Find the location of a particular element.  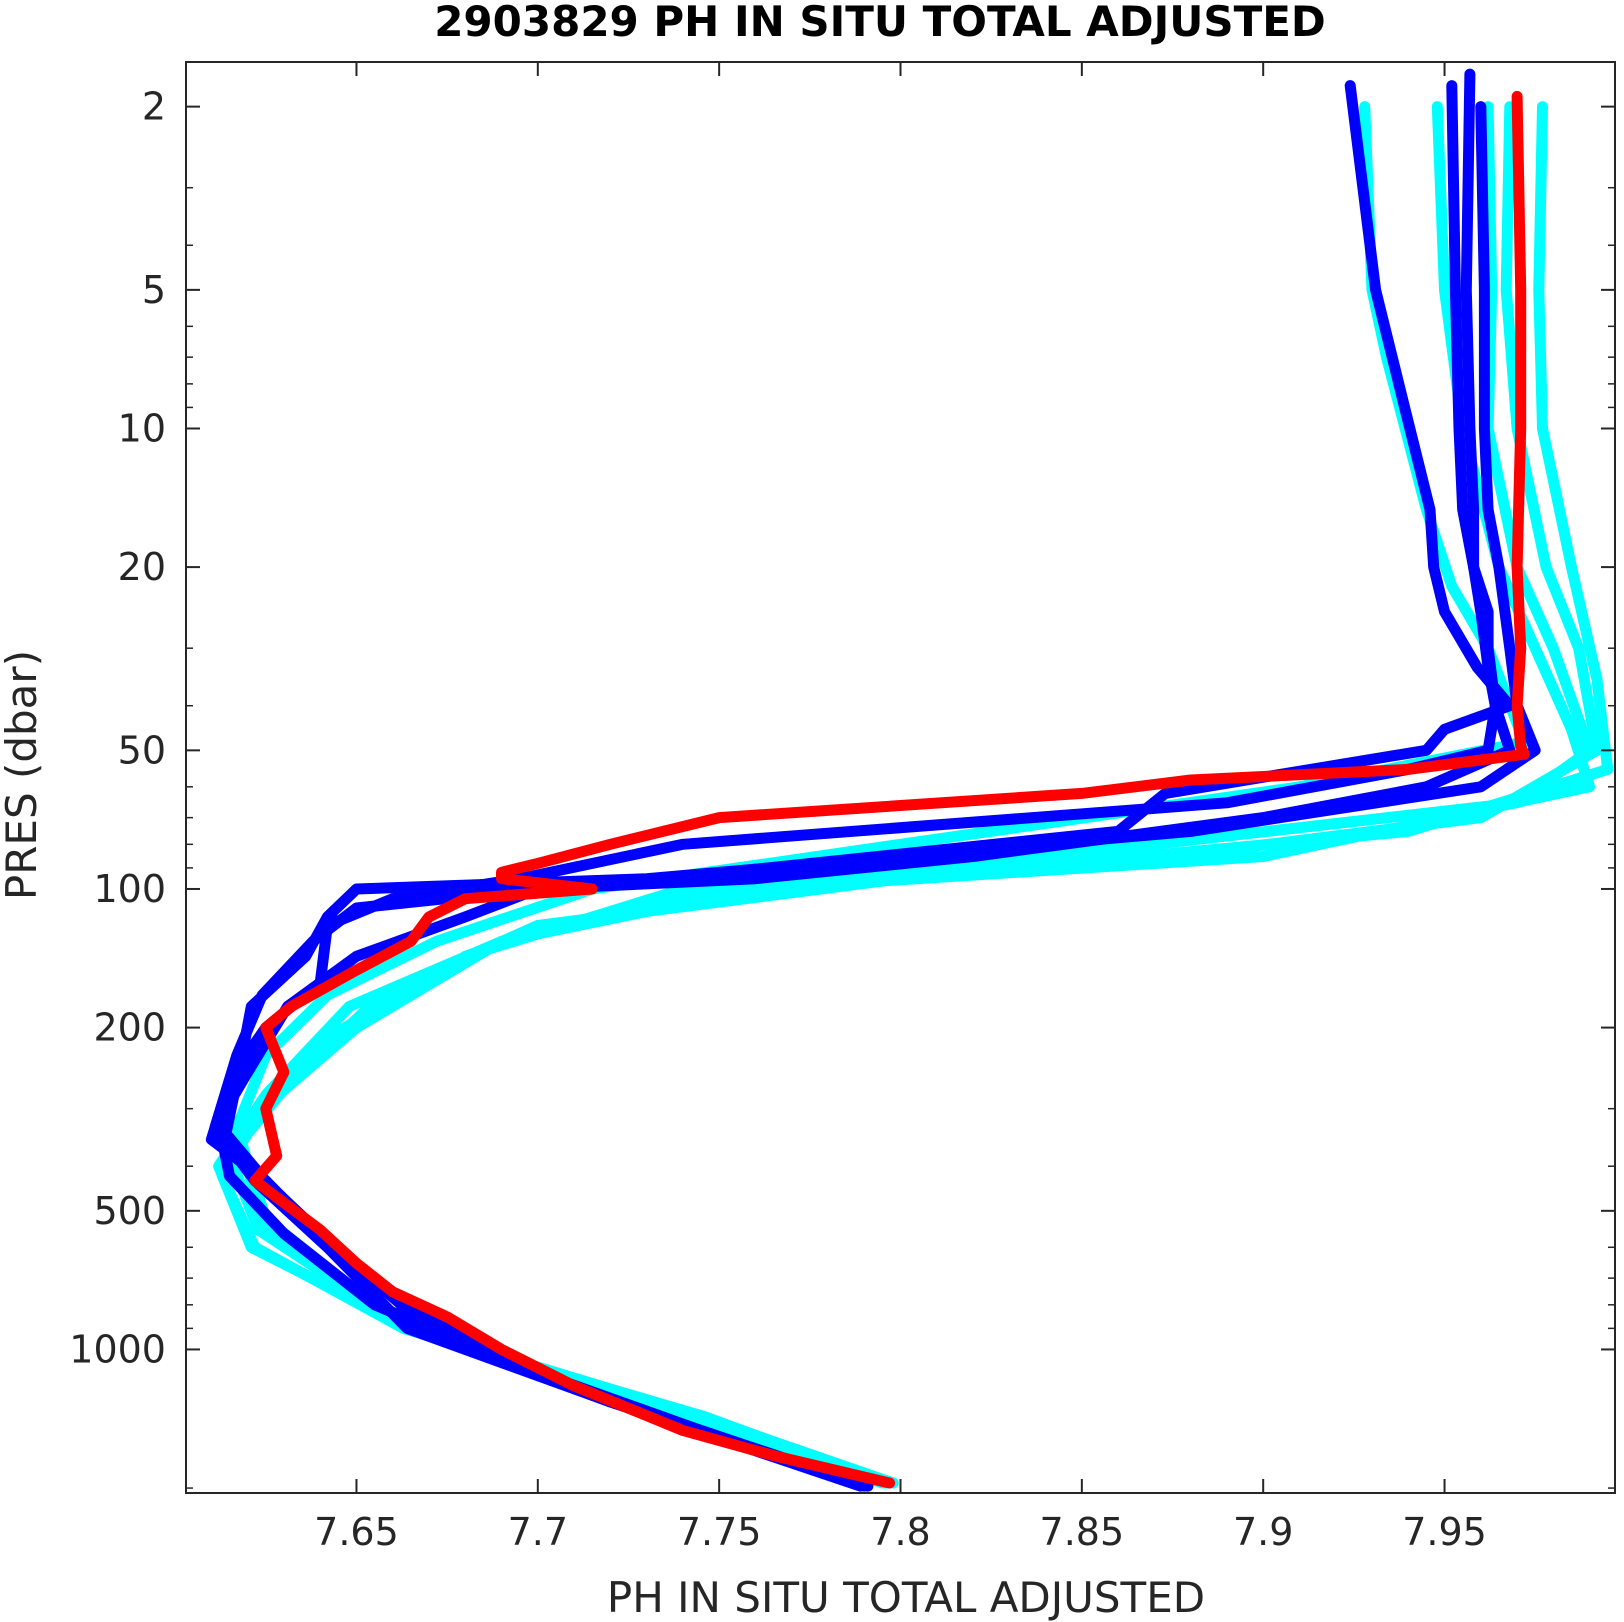

y-tick-label: 2 is located at coordinates (154, 107).